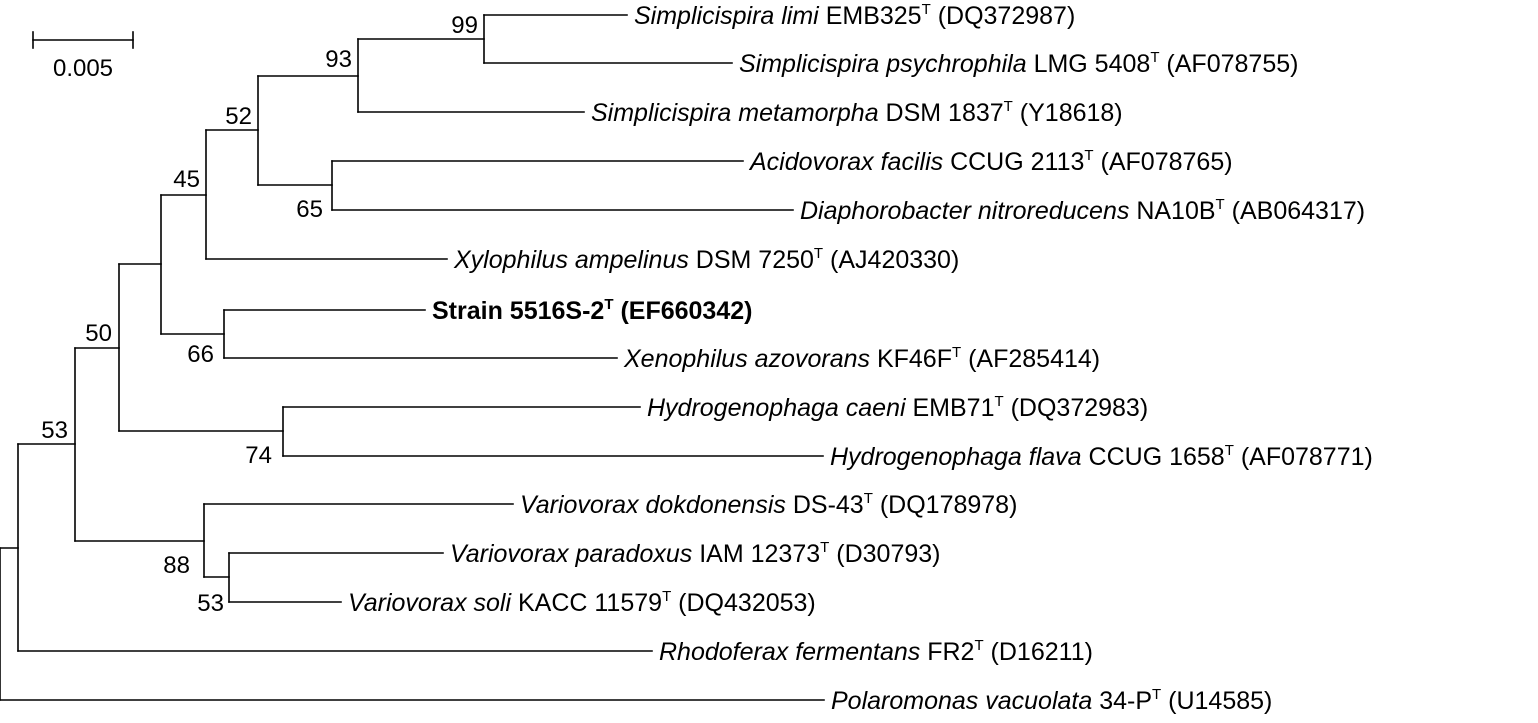 The height and width of the screenshot is (723, 1538). Describe the element at coordinates (1228, 64) in the screenshot. I see `taxon-accession: (AF078755)` at that location.